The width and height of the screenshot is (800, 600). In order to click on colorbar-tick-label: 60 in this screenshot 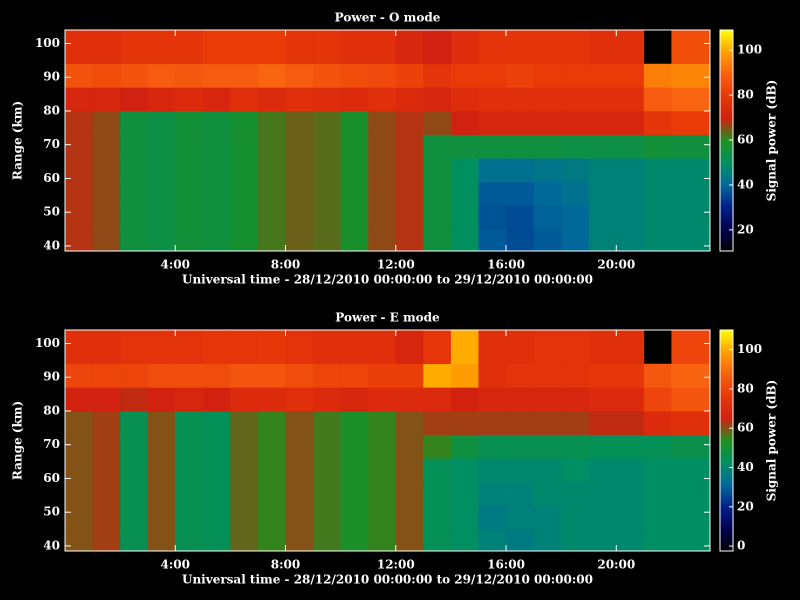, I will do `click(745, 140)`.